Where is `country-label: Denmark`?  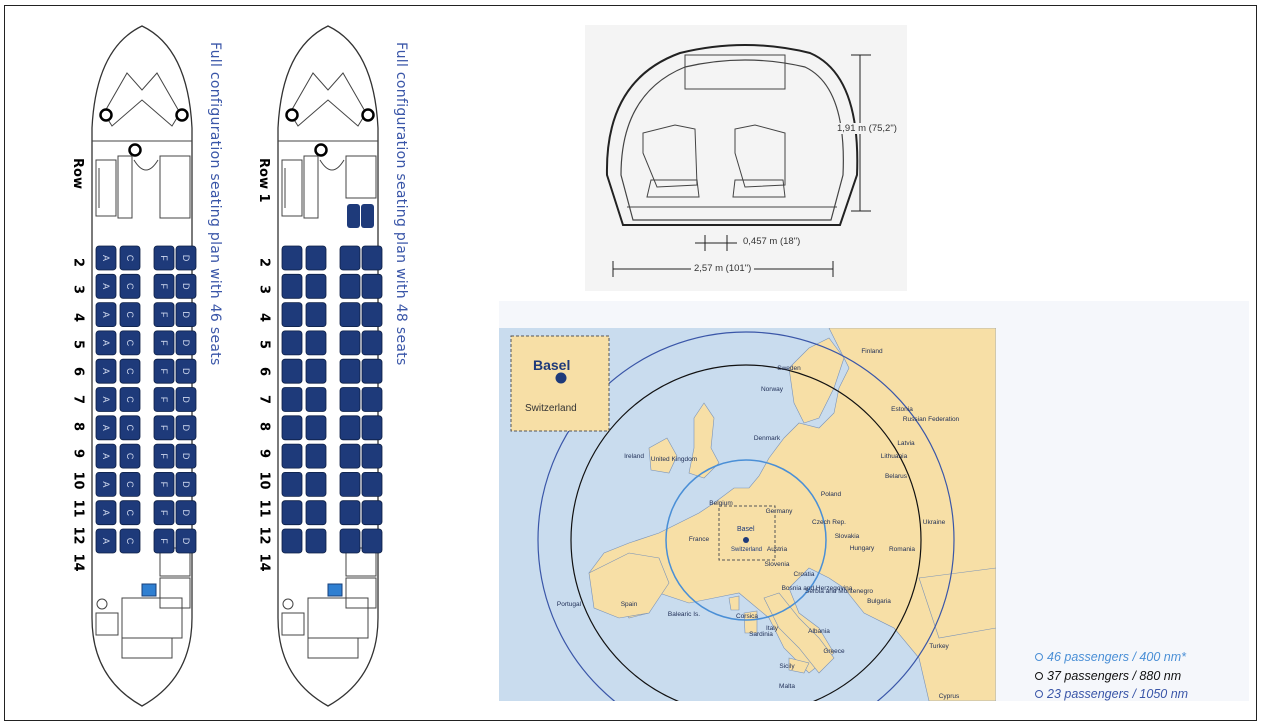
country-label: Denmark is located at coordinates (767, 438).